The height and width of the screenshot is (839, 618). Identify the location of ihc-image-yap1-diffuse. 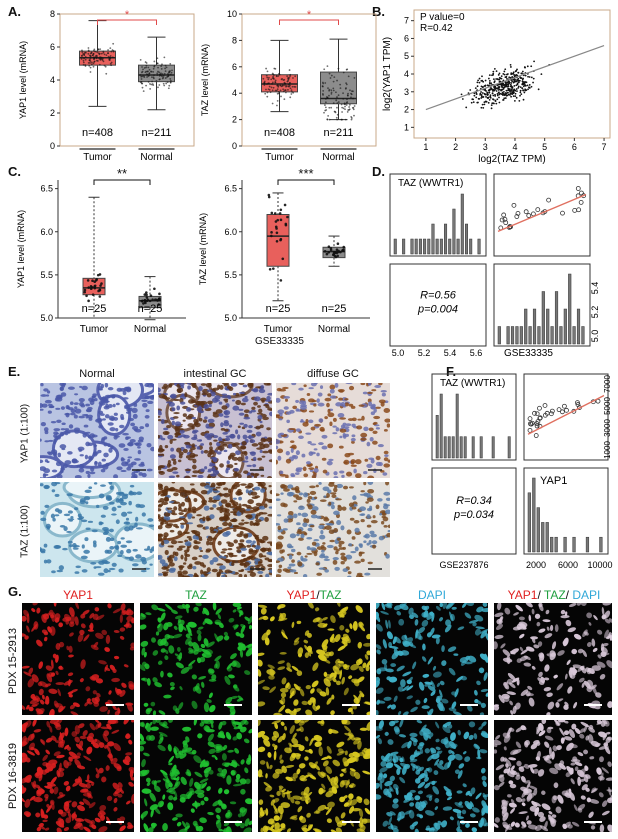
(333, 430).